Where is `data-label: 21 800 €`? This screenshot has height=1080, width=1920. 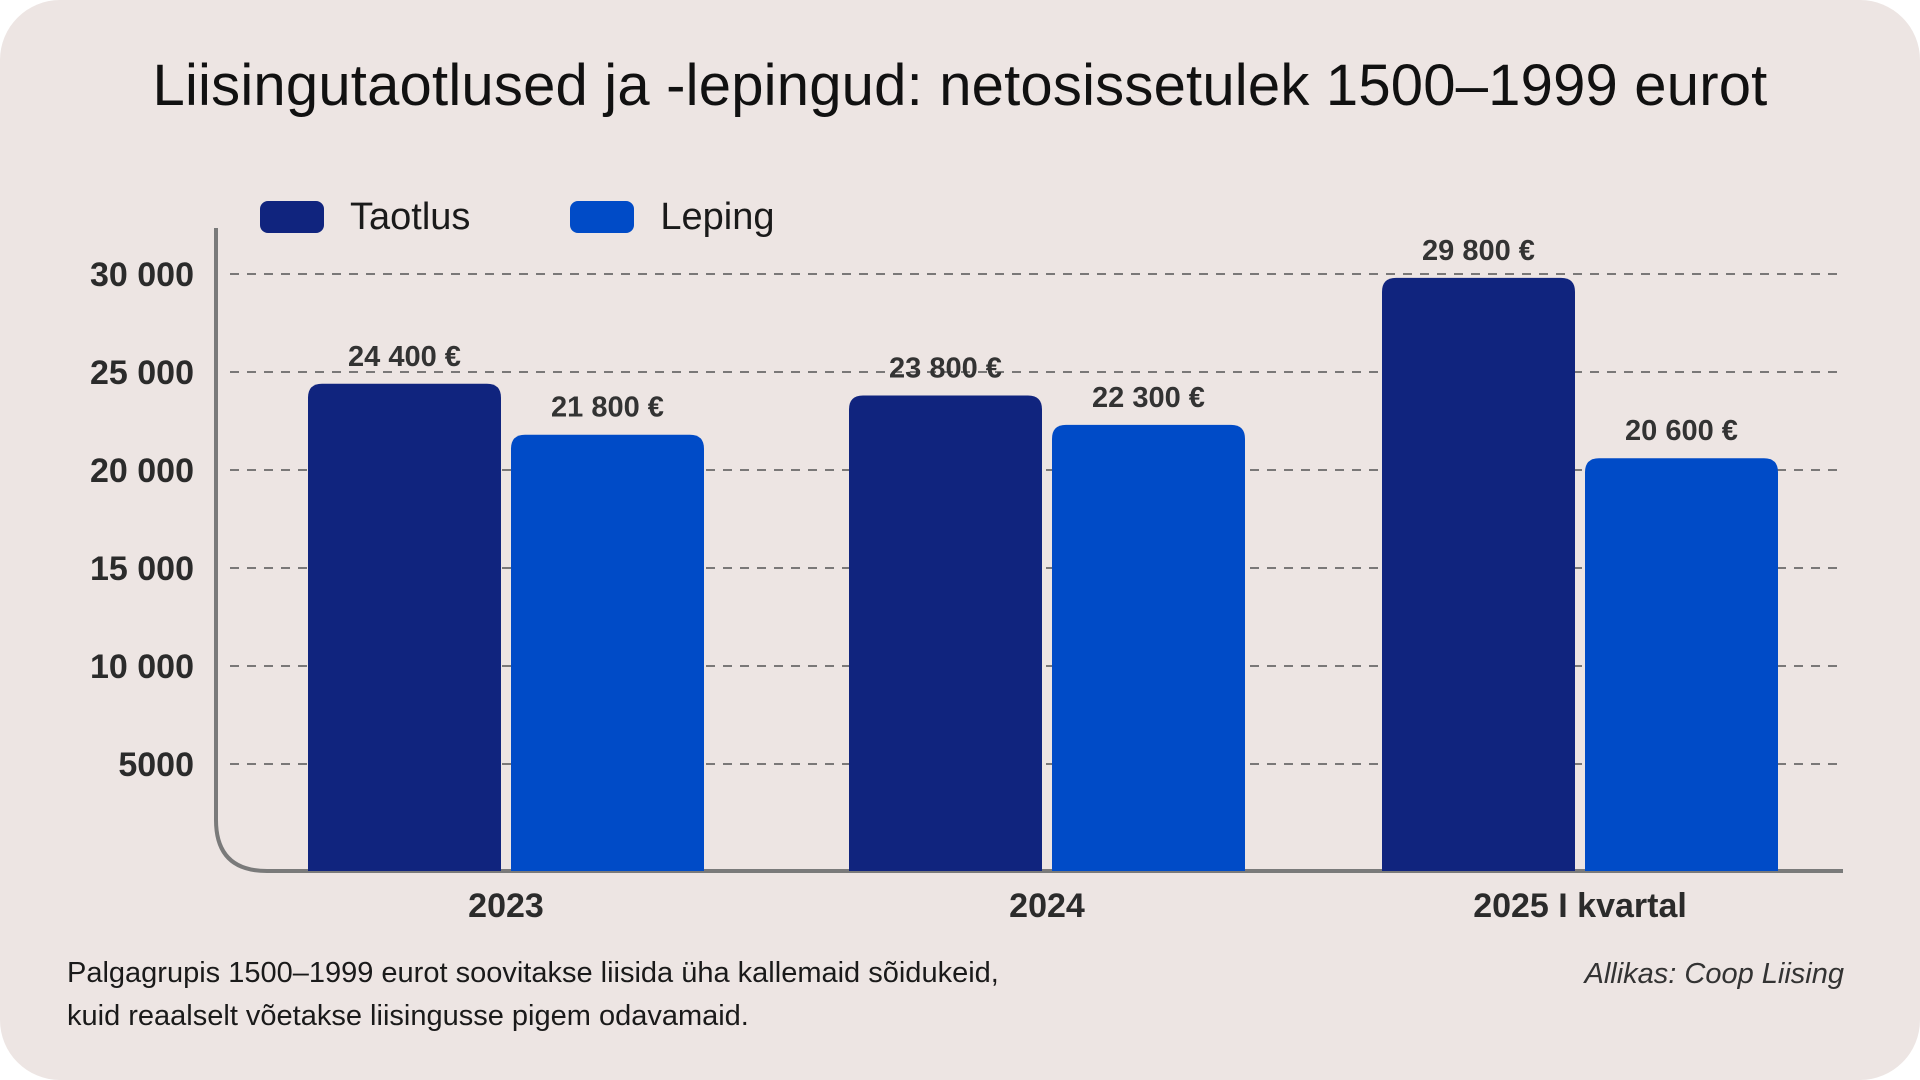
data-label: 21 800 € is located at coordinates (607, 408).